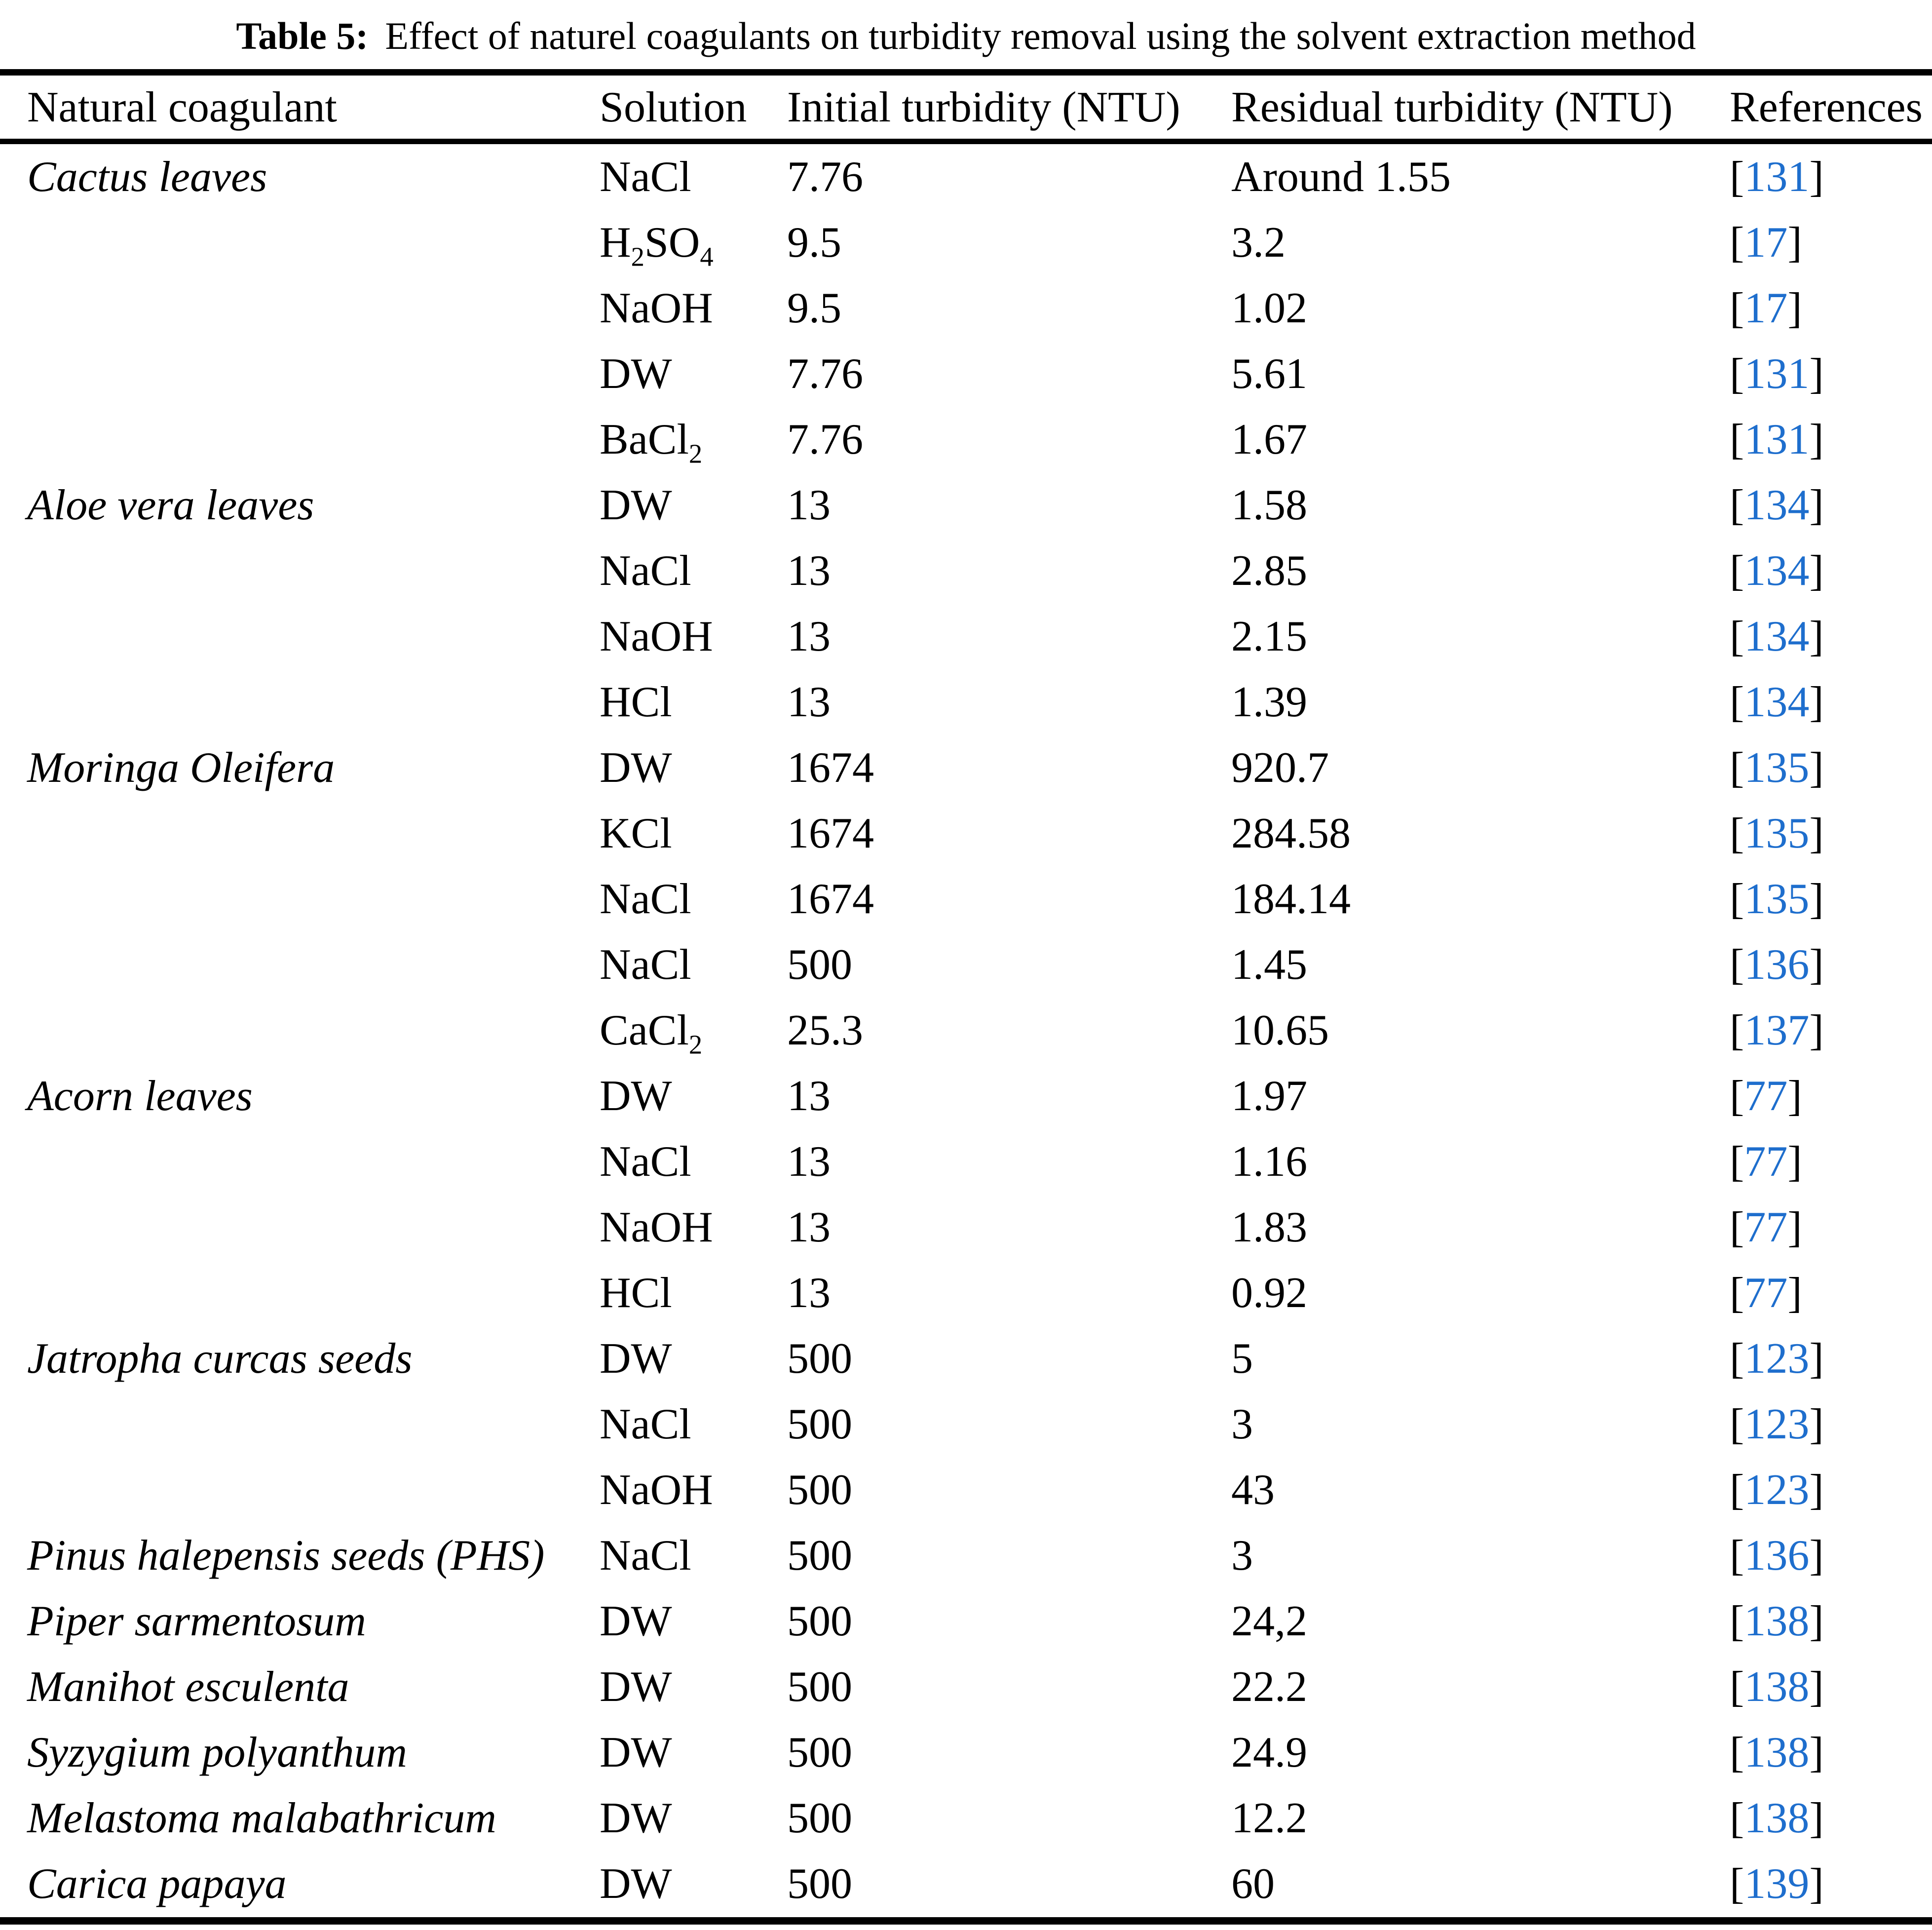 Image resolution: width=1932 pixels, height=1930 pixels. I want to click on reference-cell: [135], so click(1831, 834).